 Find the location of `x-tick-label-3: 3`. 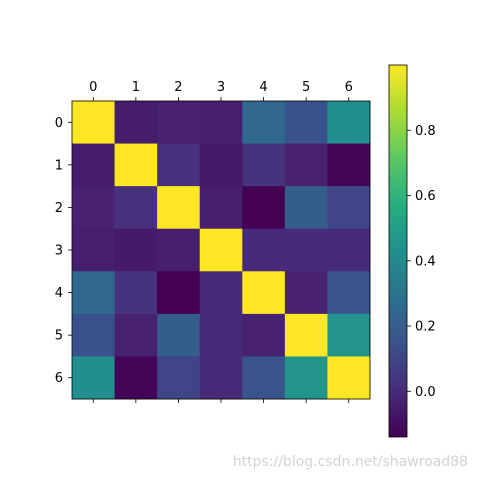

x-tick-label-3: 3 is located at coordinates (221, 87).